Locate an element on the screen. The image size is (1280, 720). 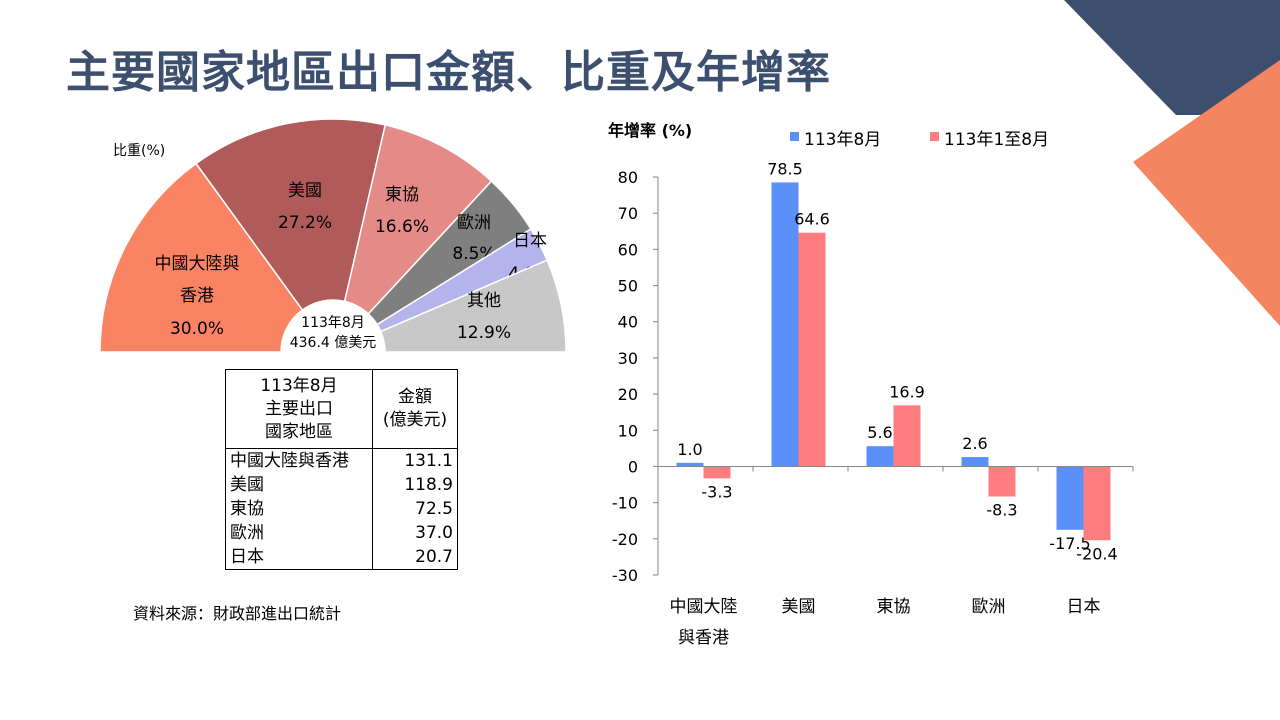
y-tick-label: 60 is located at coordinates (628, 249).